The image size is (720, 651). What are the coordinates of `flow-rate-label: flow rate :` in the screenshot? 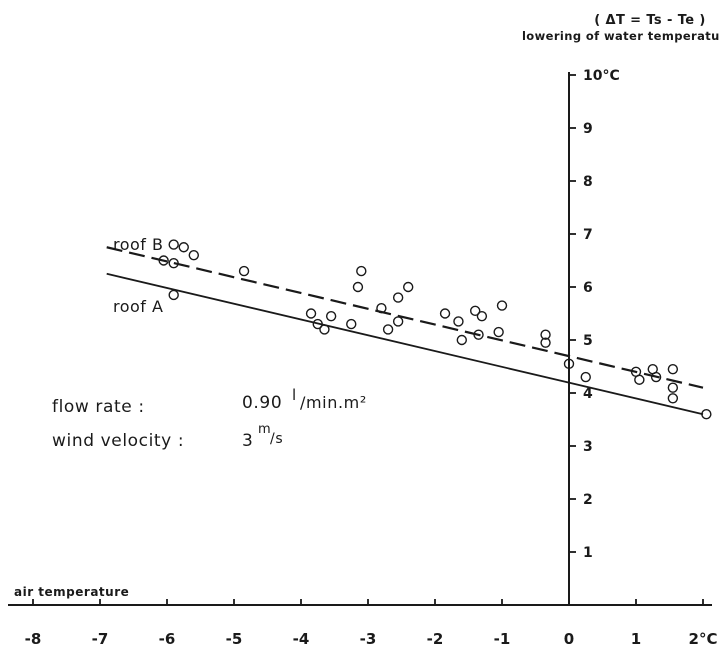 It's located at (98, 407).